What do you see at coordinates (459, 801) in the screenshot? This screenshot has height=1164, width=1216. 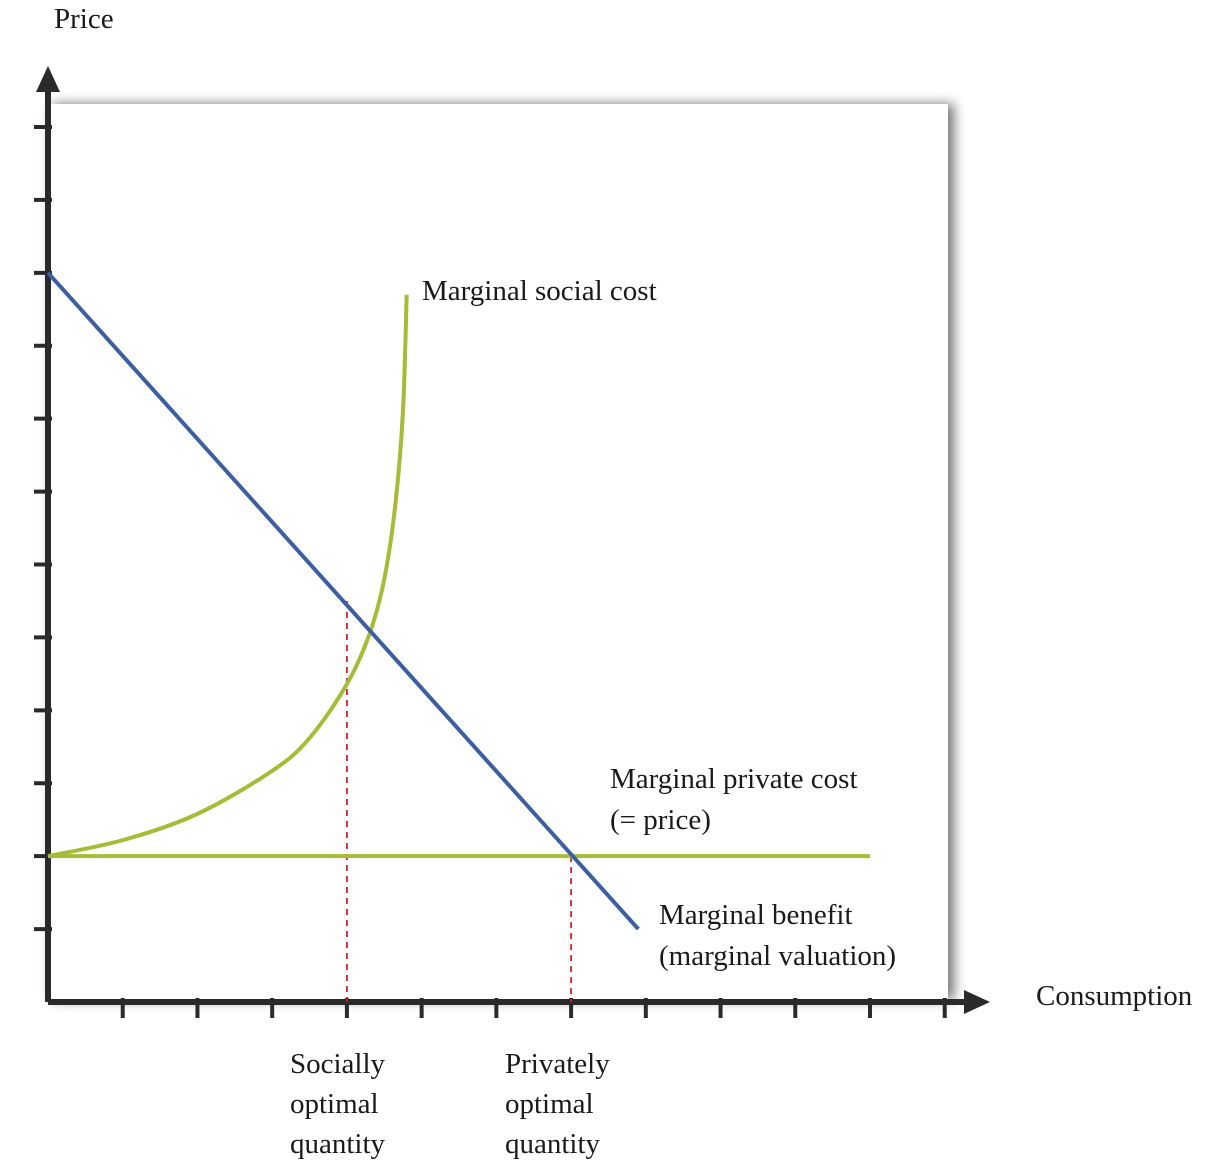 I see `guide-lines` at bounding box center [459, 801].